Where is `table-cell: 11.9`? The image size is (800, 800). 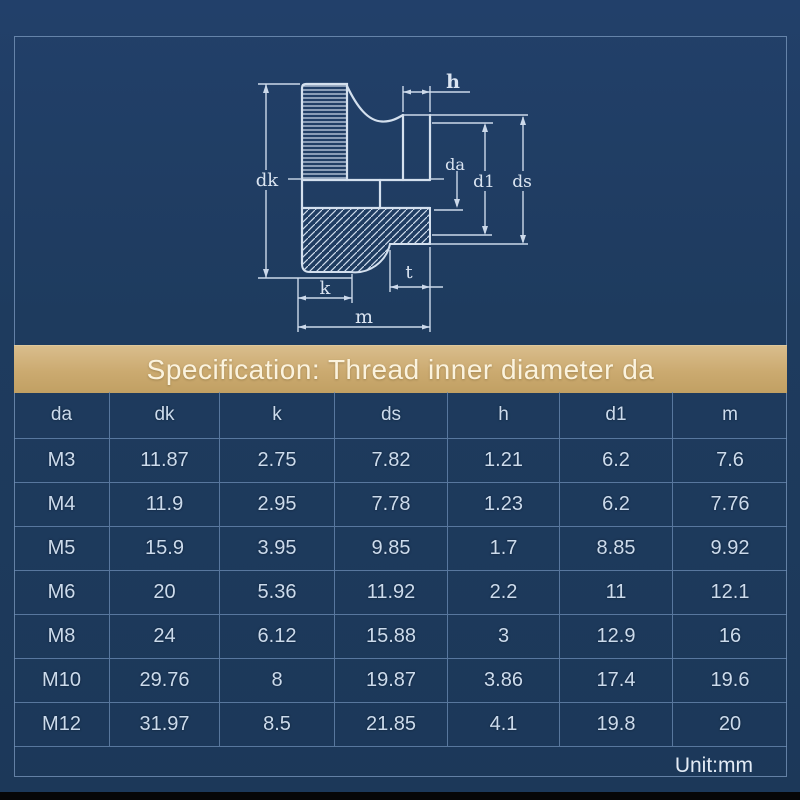
table-cell: 11.9 is located at coordinates (165, 504).